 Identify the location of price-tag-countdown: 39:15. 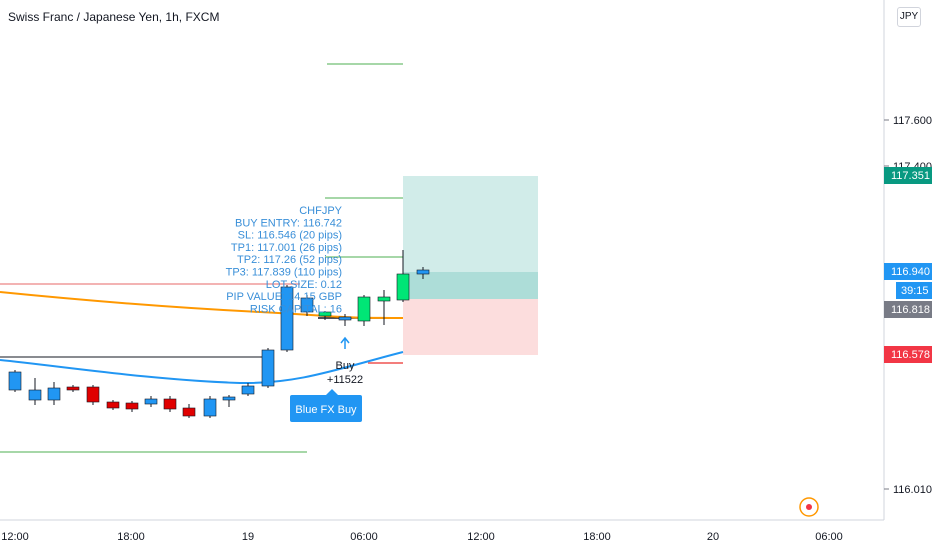
(914, 290).